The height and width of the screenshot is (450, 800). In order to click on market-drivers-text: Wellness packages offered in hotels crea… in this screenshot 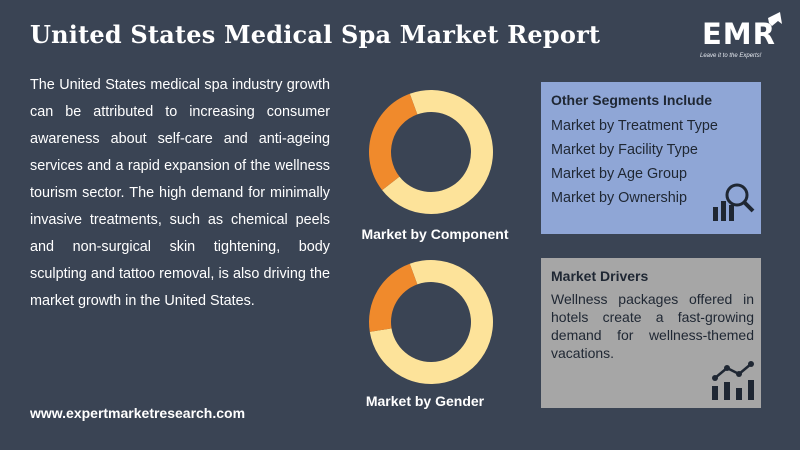, I will do `click(652, 326)`.